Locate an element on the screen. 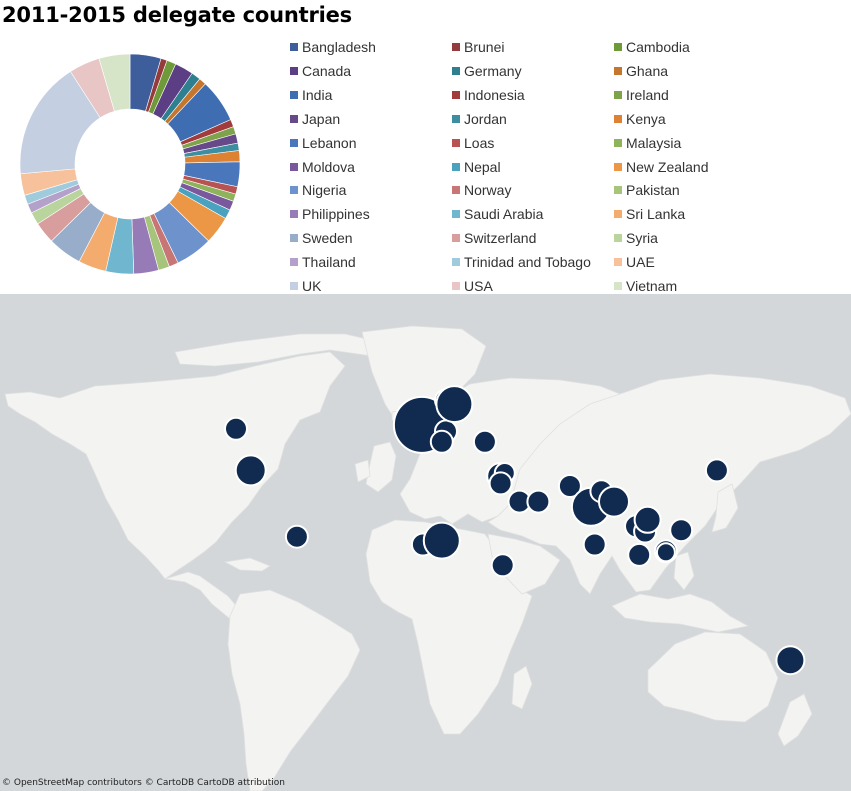  legend-label: UK is located at coordinates (312, 286).